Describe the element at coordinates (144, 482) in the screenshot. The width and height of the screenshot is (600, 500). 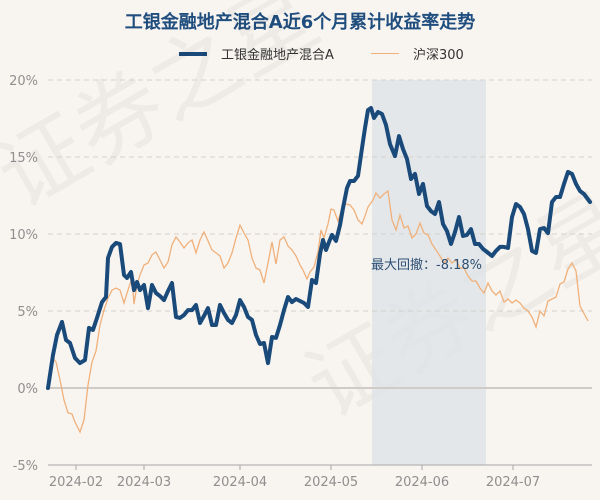
I see `x-tick: 2024-03` at that location.